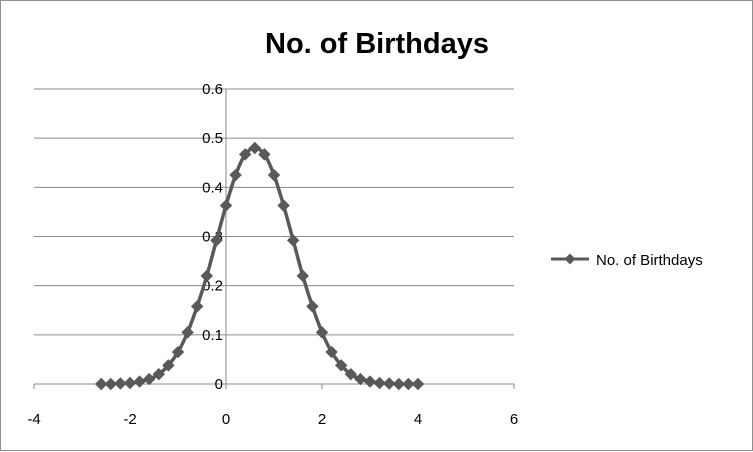 The image size is (753, 452). Describe the element at coordinates (219, 384) in the screenshot. I see `y-tick-label: 0` at that location.